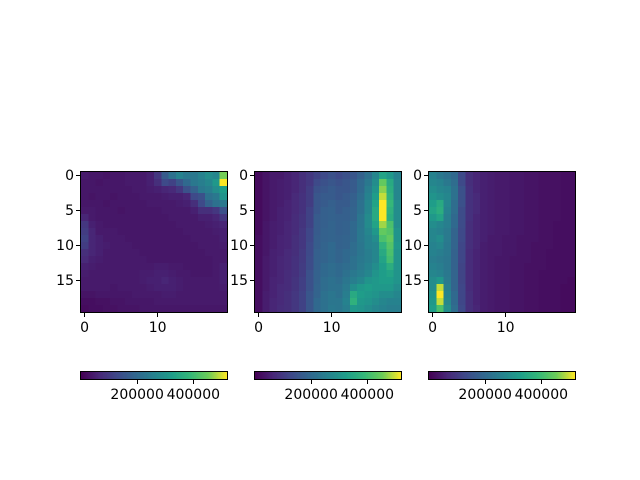  I want to click on heatmap-panel-2: 0 10 0 5 10 15 200000 400000, so click(316, 300).